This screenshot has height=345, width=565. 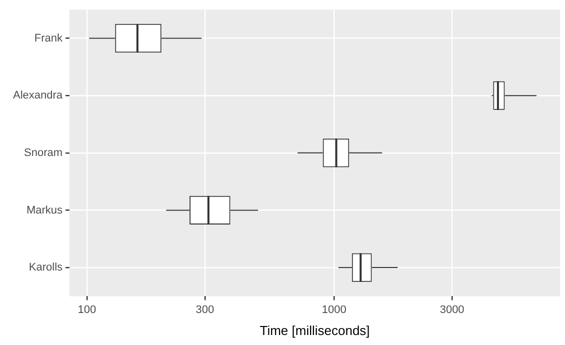 What do you see at coordinates (334, 310) in the screenshot?
I see `x-tick-label: 1000` at bounding box center [334, 310].